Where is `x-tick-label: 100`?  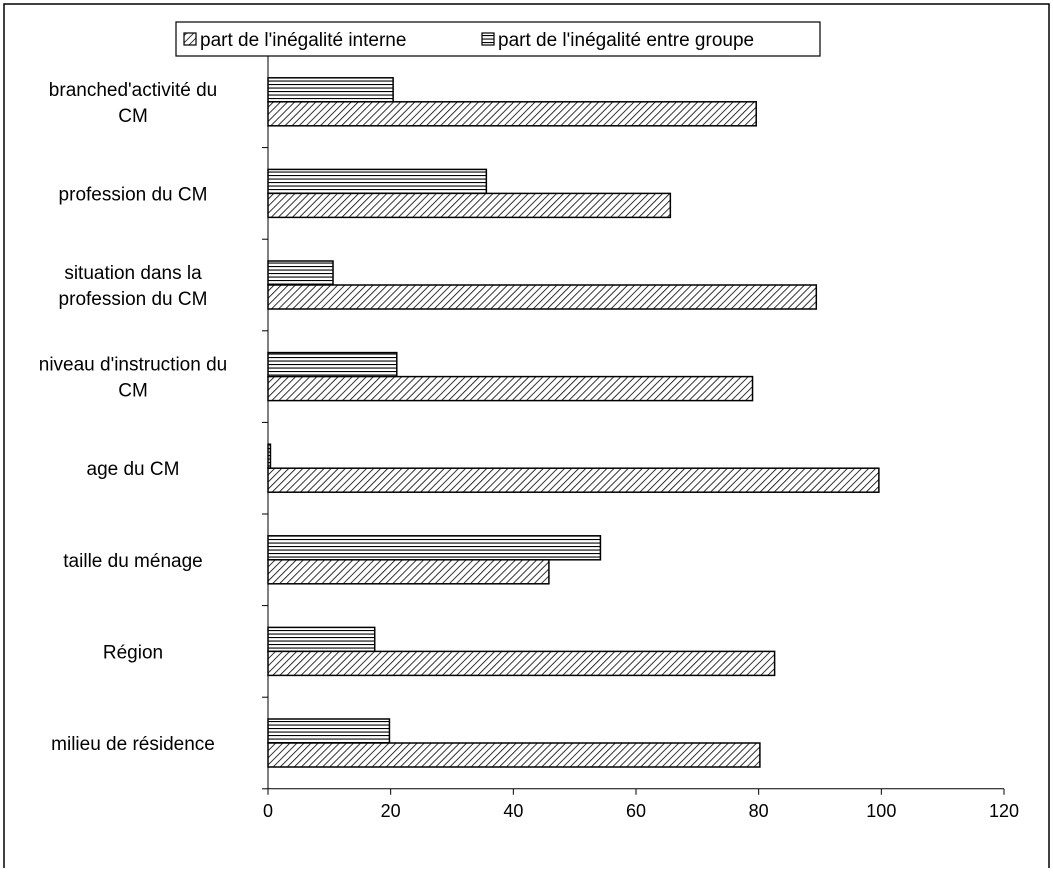
x-tick-label: 100 is located at coordinates (881, 811).